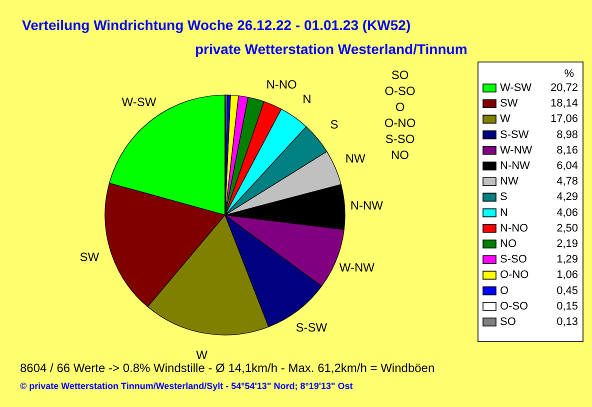  Describe the element at coordinates (515, 166) in the screenshot. I see `legend-label: N-NW` at that location.